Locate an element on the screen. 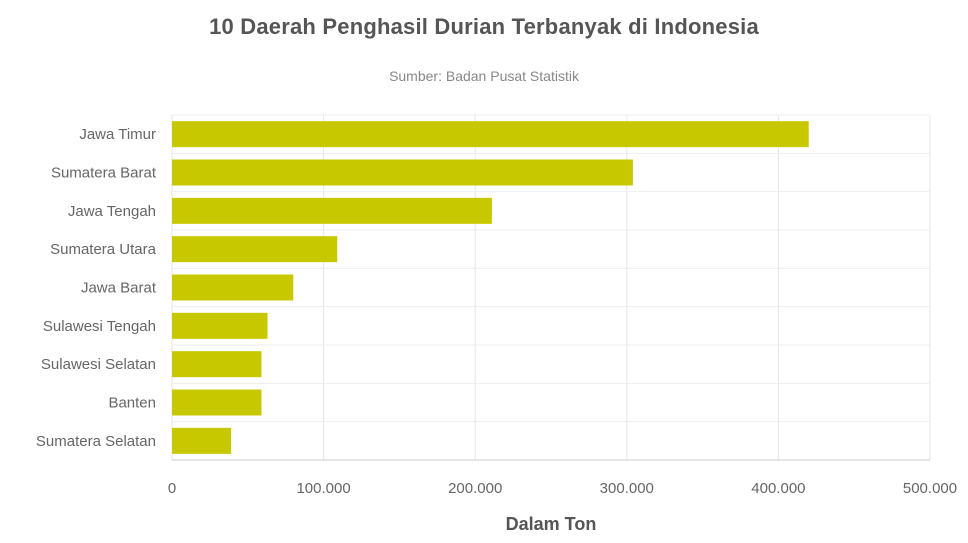  category-label: Banten is located at coordinates (132, 403).